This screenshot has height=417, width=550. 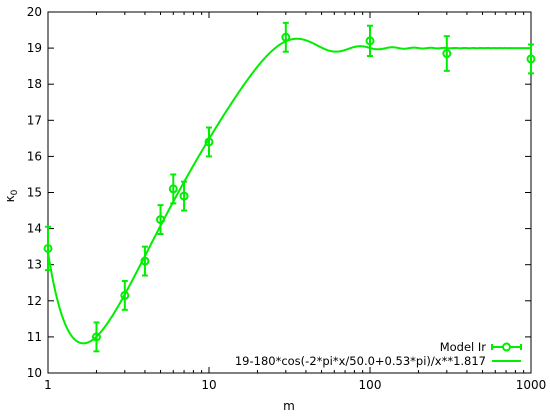 What do you see at coordinates (48, 385) in the screenshot?
I see `x-tick-label: 1` at bounding box center [48, 385].